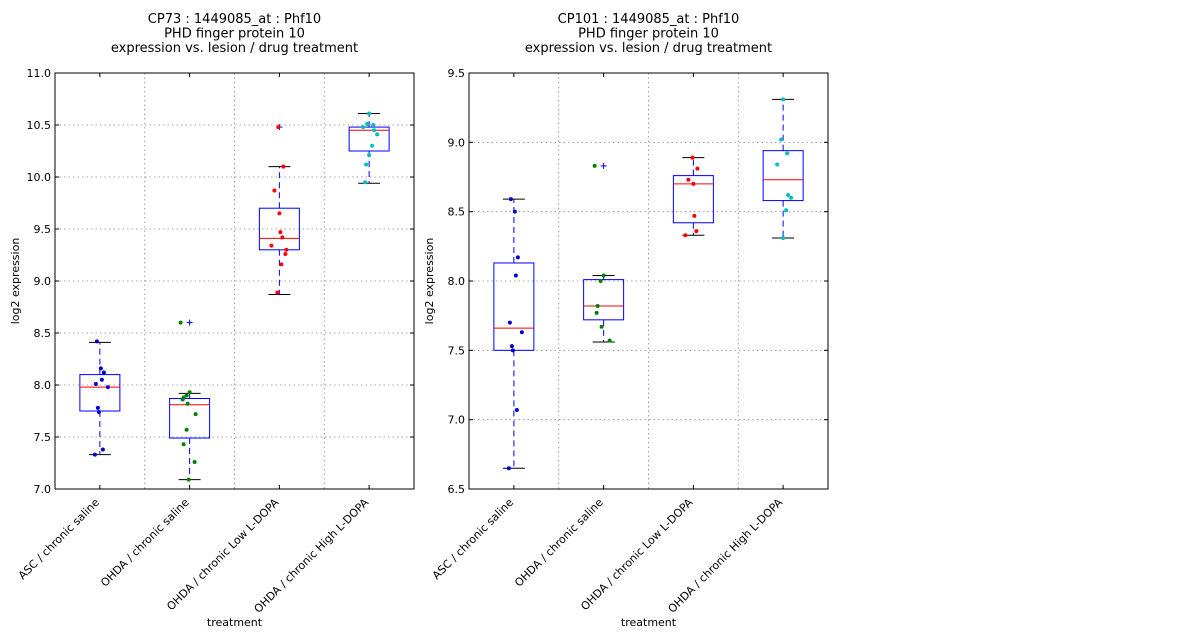  What do you see at coordinates (457, 489) in the screenshot?
I see `y-tick-label: 6.5` at bounding box center [457, 489].